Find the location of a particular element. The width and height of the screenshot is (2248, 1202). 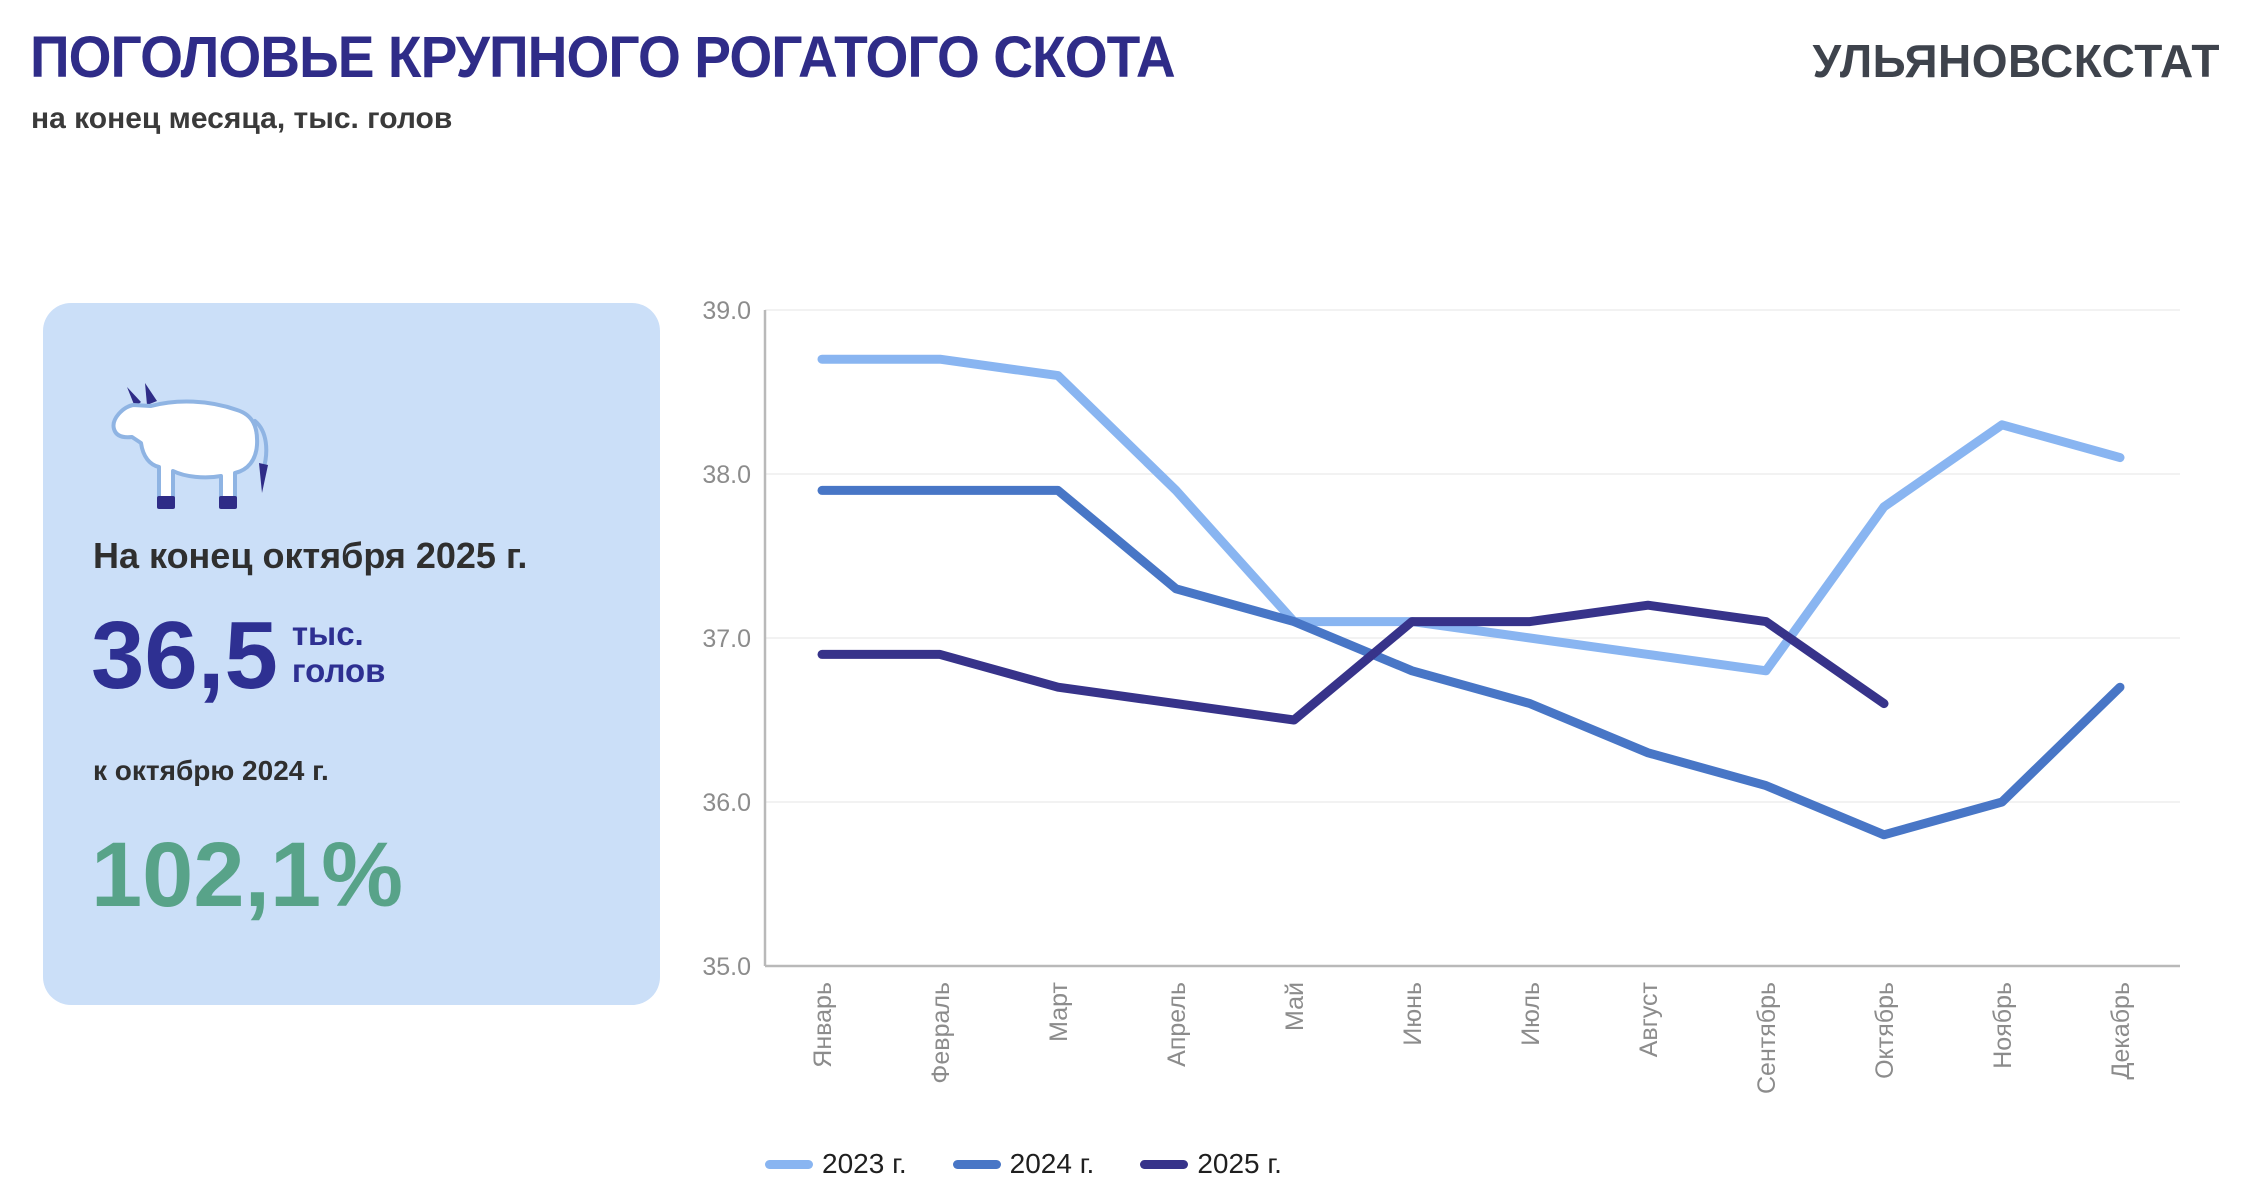

x-tick-label: Март is located at coordinates (1059, 1011).